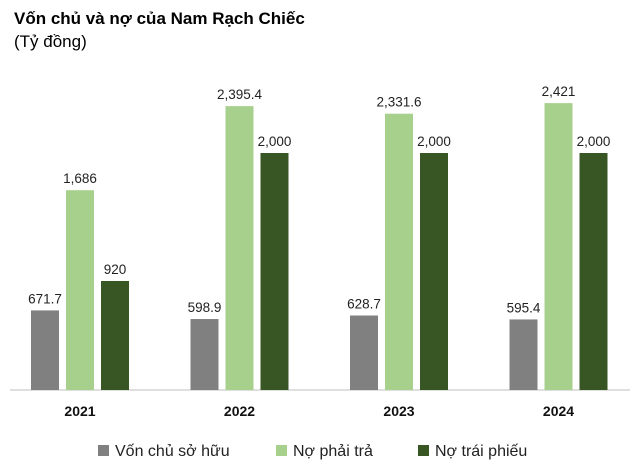 The image size is (639, 474). Describe the element at coordinates (524, 307) in the screenshot. I see `data-label: 595.4` at that location.